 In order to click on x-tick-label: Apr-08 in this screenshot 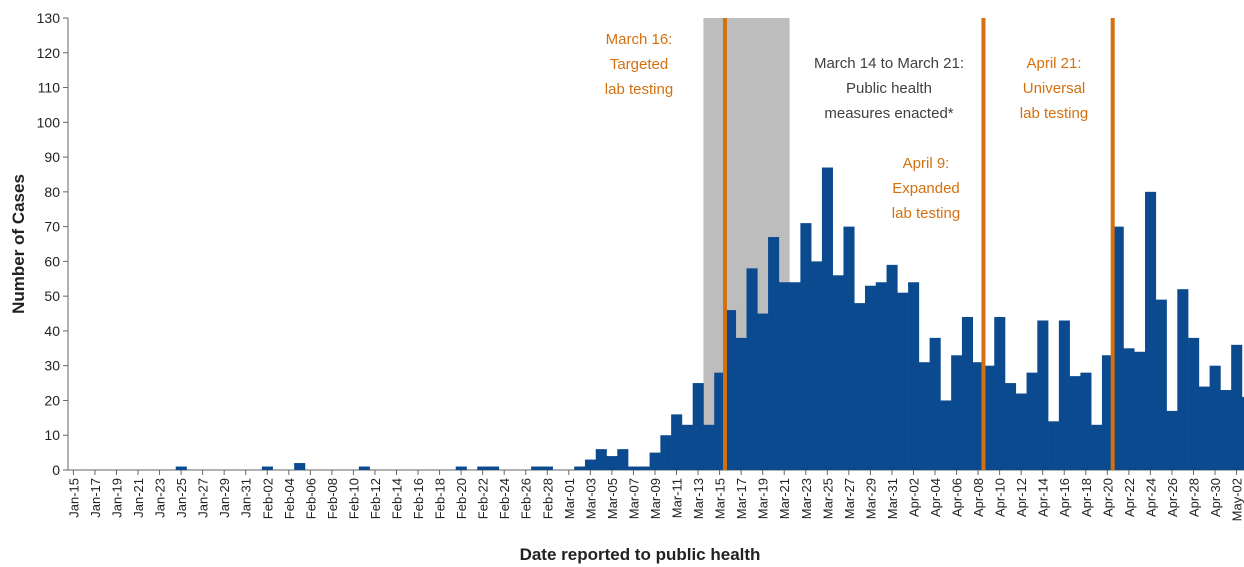, I will do `click(978, 497)`.